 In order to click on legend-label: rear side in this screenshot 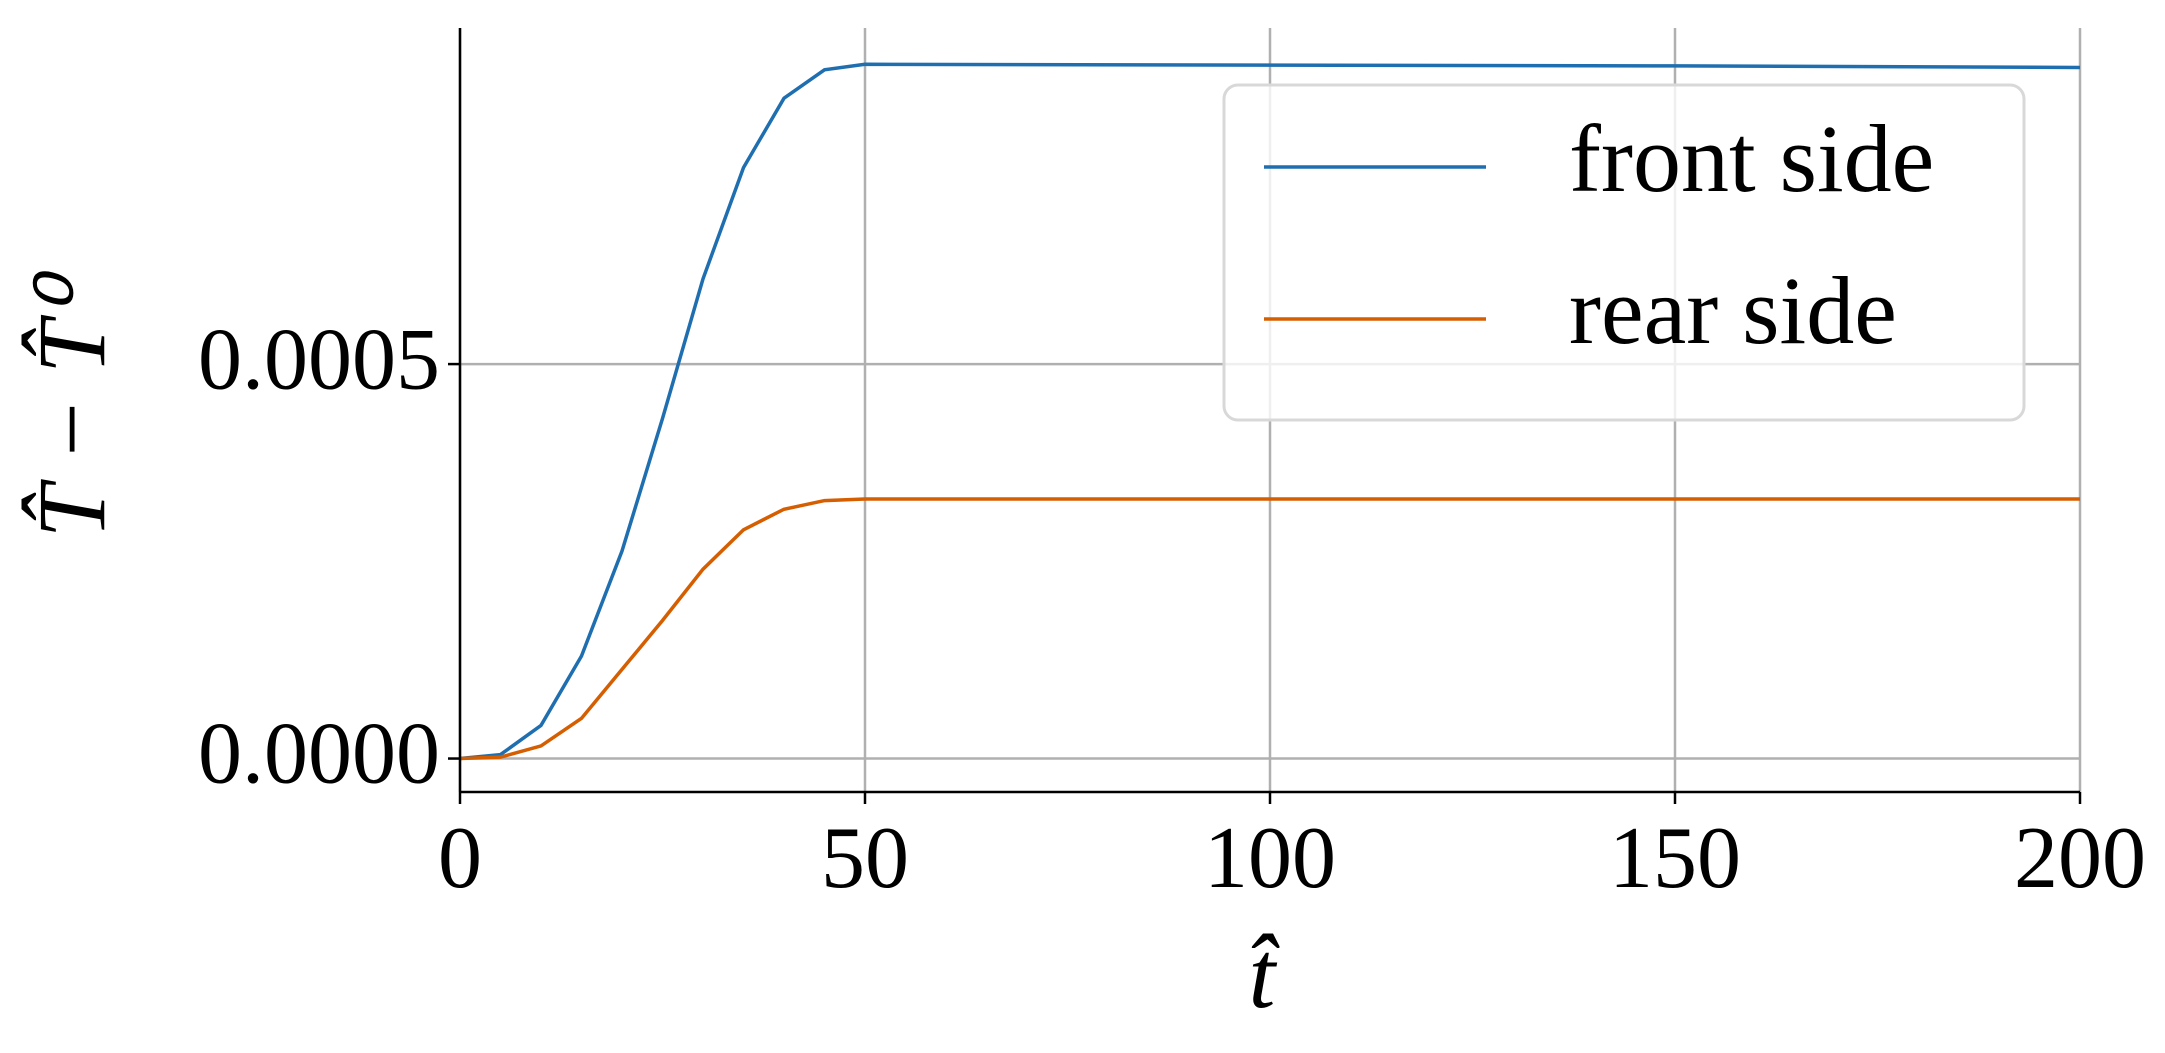, I will do `click(1733, 310)`.